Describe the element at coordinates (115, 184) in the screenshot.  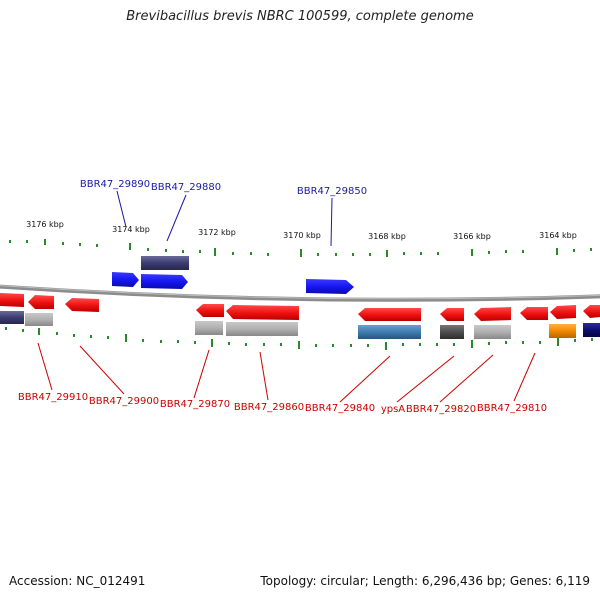
I see `label-bbr47-29890: BBR47_29890` at that location.